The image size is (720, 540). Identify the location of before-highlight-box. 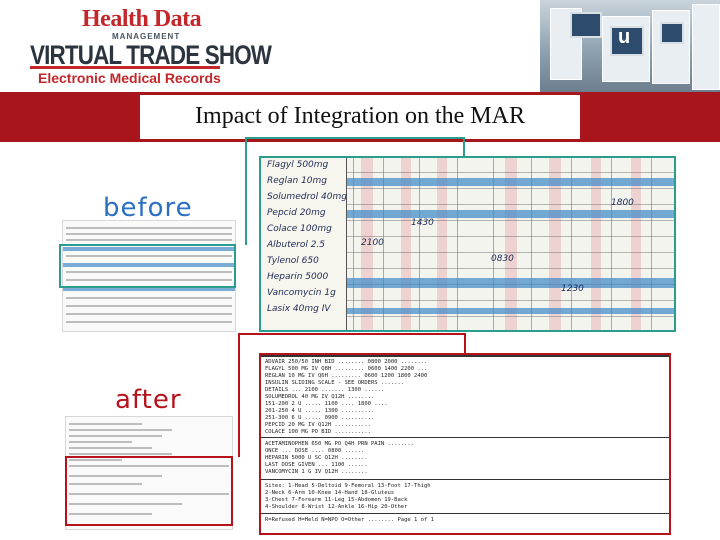
(147, 266).